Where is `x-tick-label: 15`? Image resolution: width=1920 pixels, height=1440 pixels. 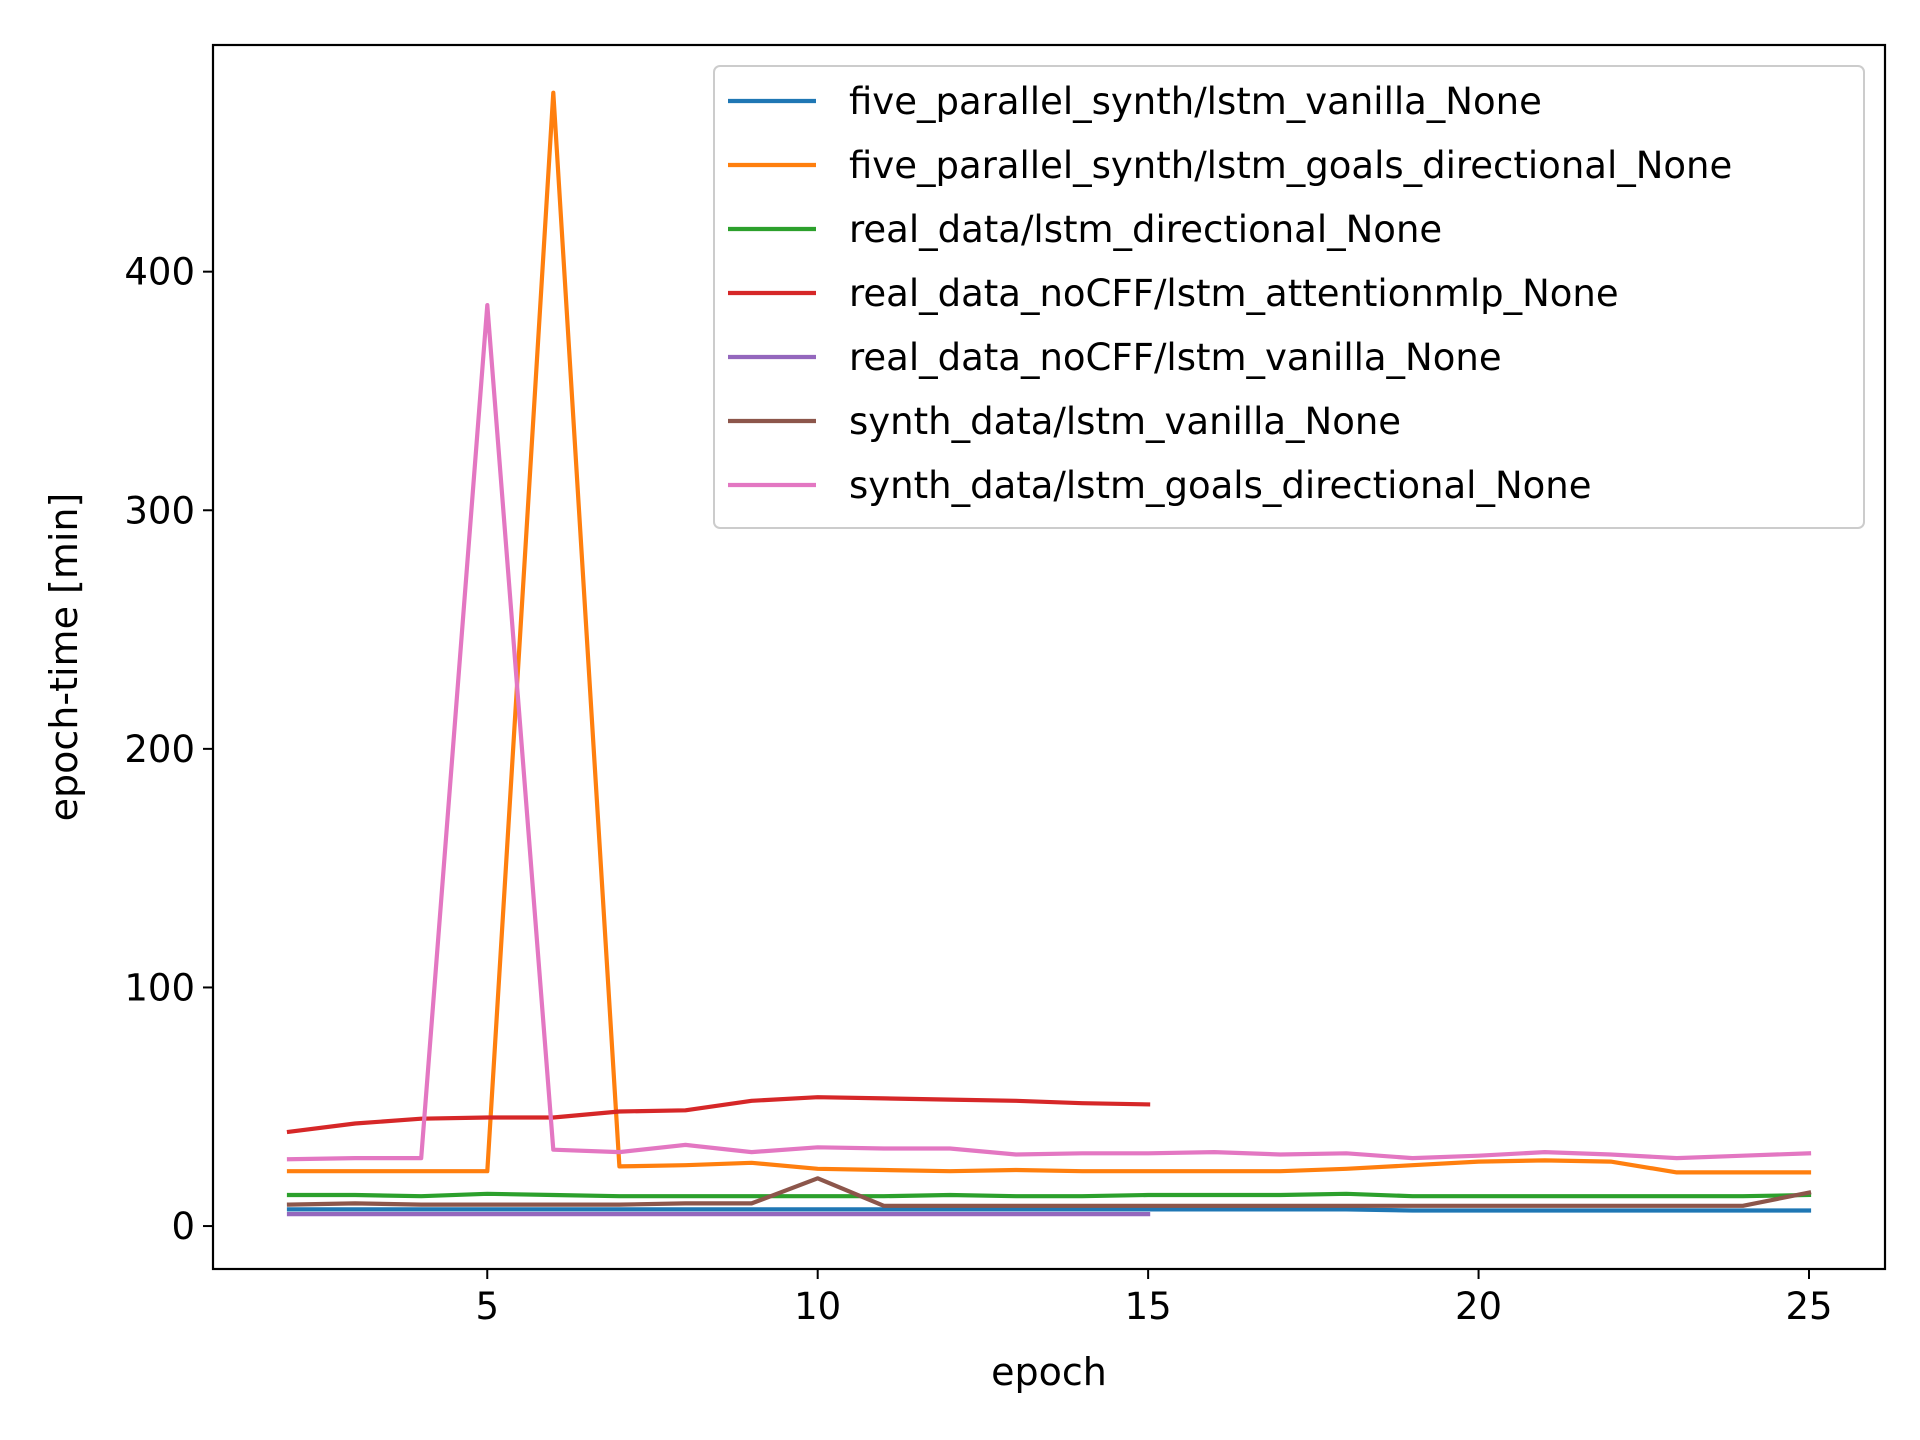
x-tick-label: 15 is located at coordinates (1148, 1306).